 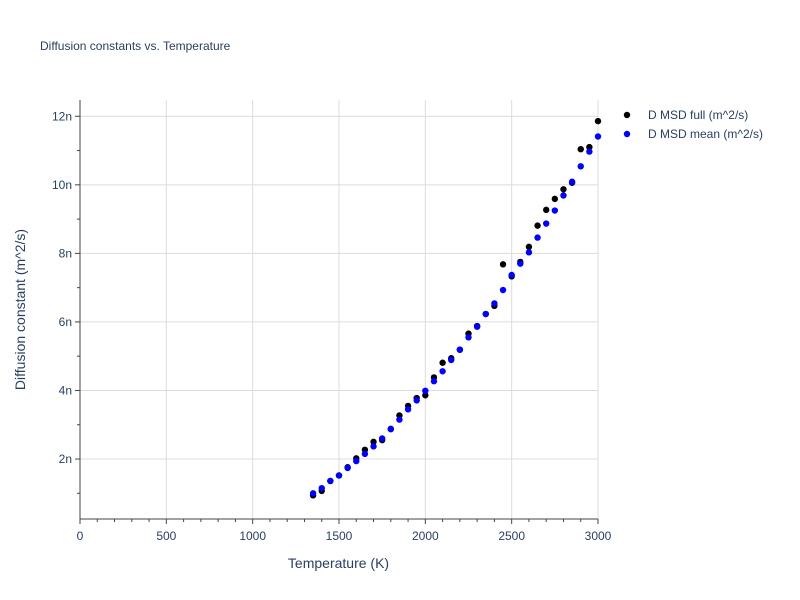 I want to click on y-tick-label: 6n, so click(x=65, y=322).